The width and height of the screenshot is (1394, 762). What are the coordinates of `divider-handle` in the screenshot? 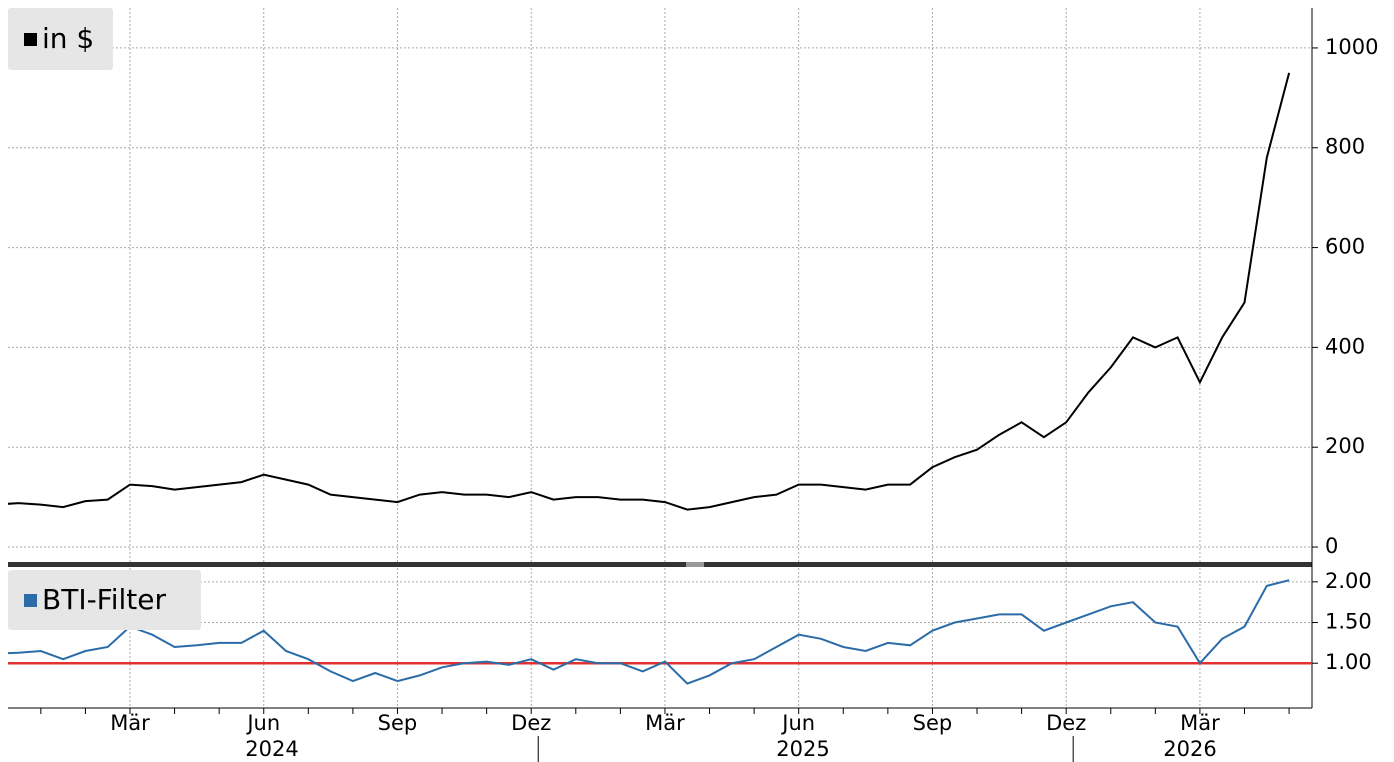 It's located at (695, 564).